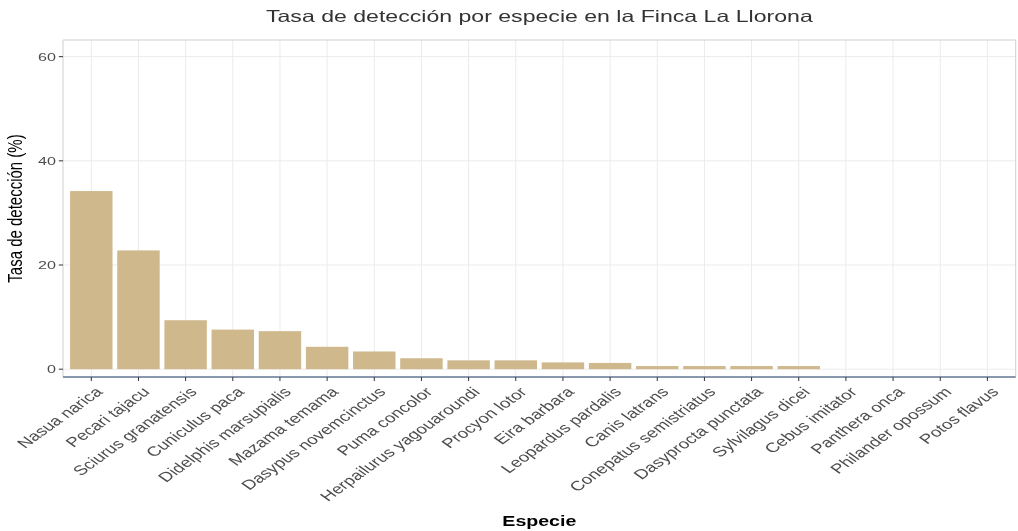 This screenshot has height=531, width=1018. What do you see at coordinates (14, 208) in the screenshot?
I see `y-axis-title: Tasa de detección (%)` at bounding box center [14, 208].